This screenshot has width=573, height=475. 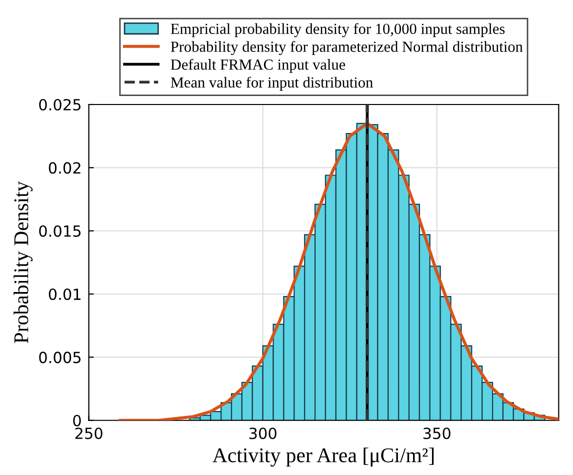 What do you see at coordinates (436, 434) in the screenshot?
I see `x-tick-label: 350` at bounding box center [436, 434].